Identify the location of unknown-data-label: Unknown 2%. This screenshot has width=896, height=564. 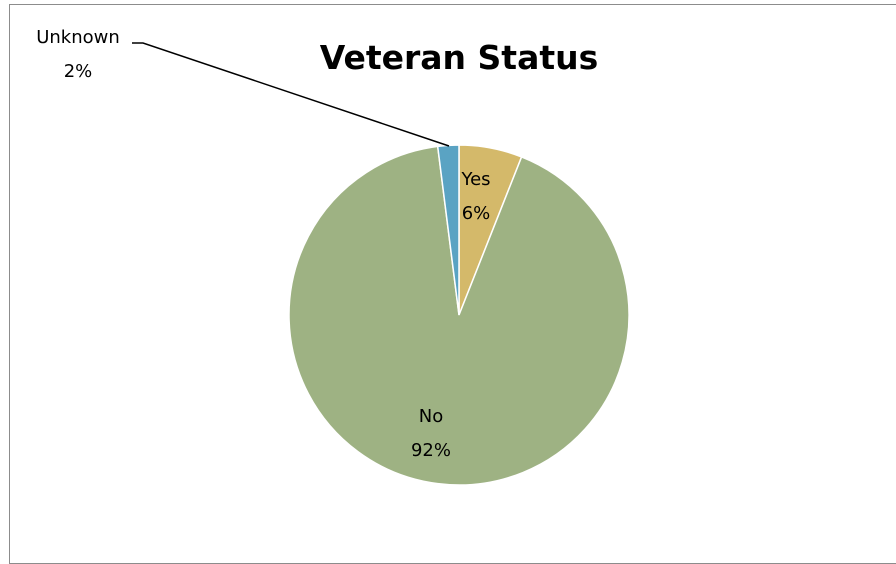
(78, 54).